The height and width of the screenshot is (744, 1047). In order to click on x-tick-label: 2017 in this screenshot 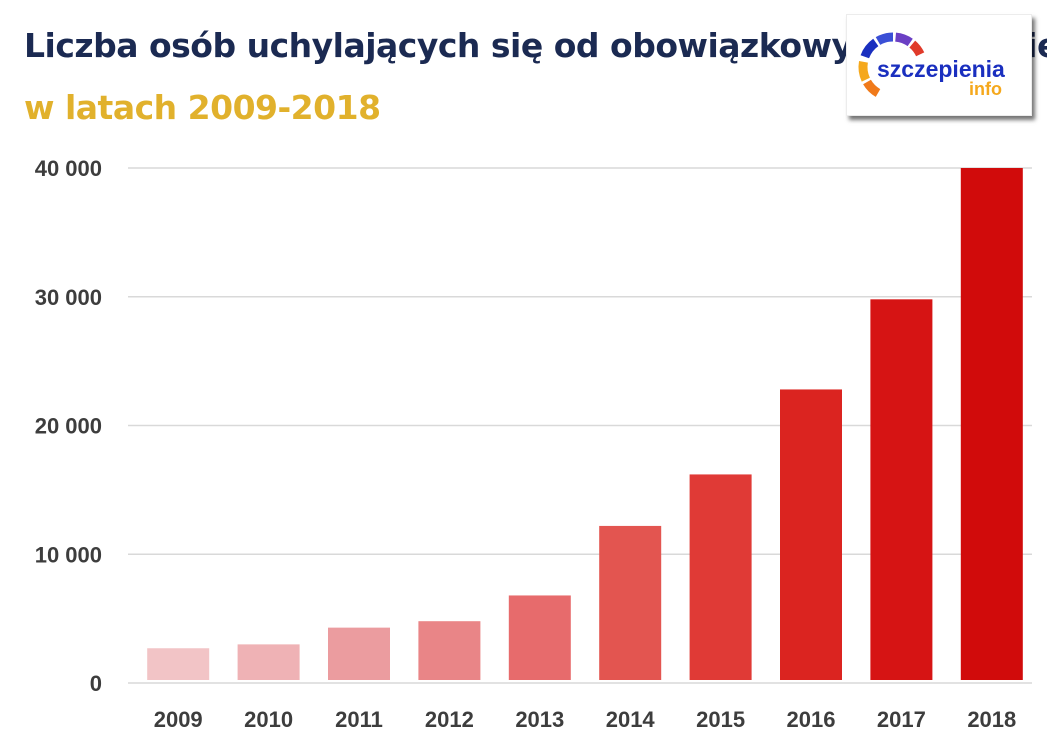, I will do `click(901, 719)`.